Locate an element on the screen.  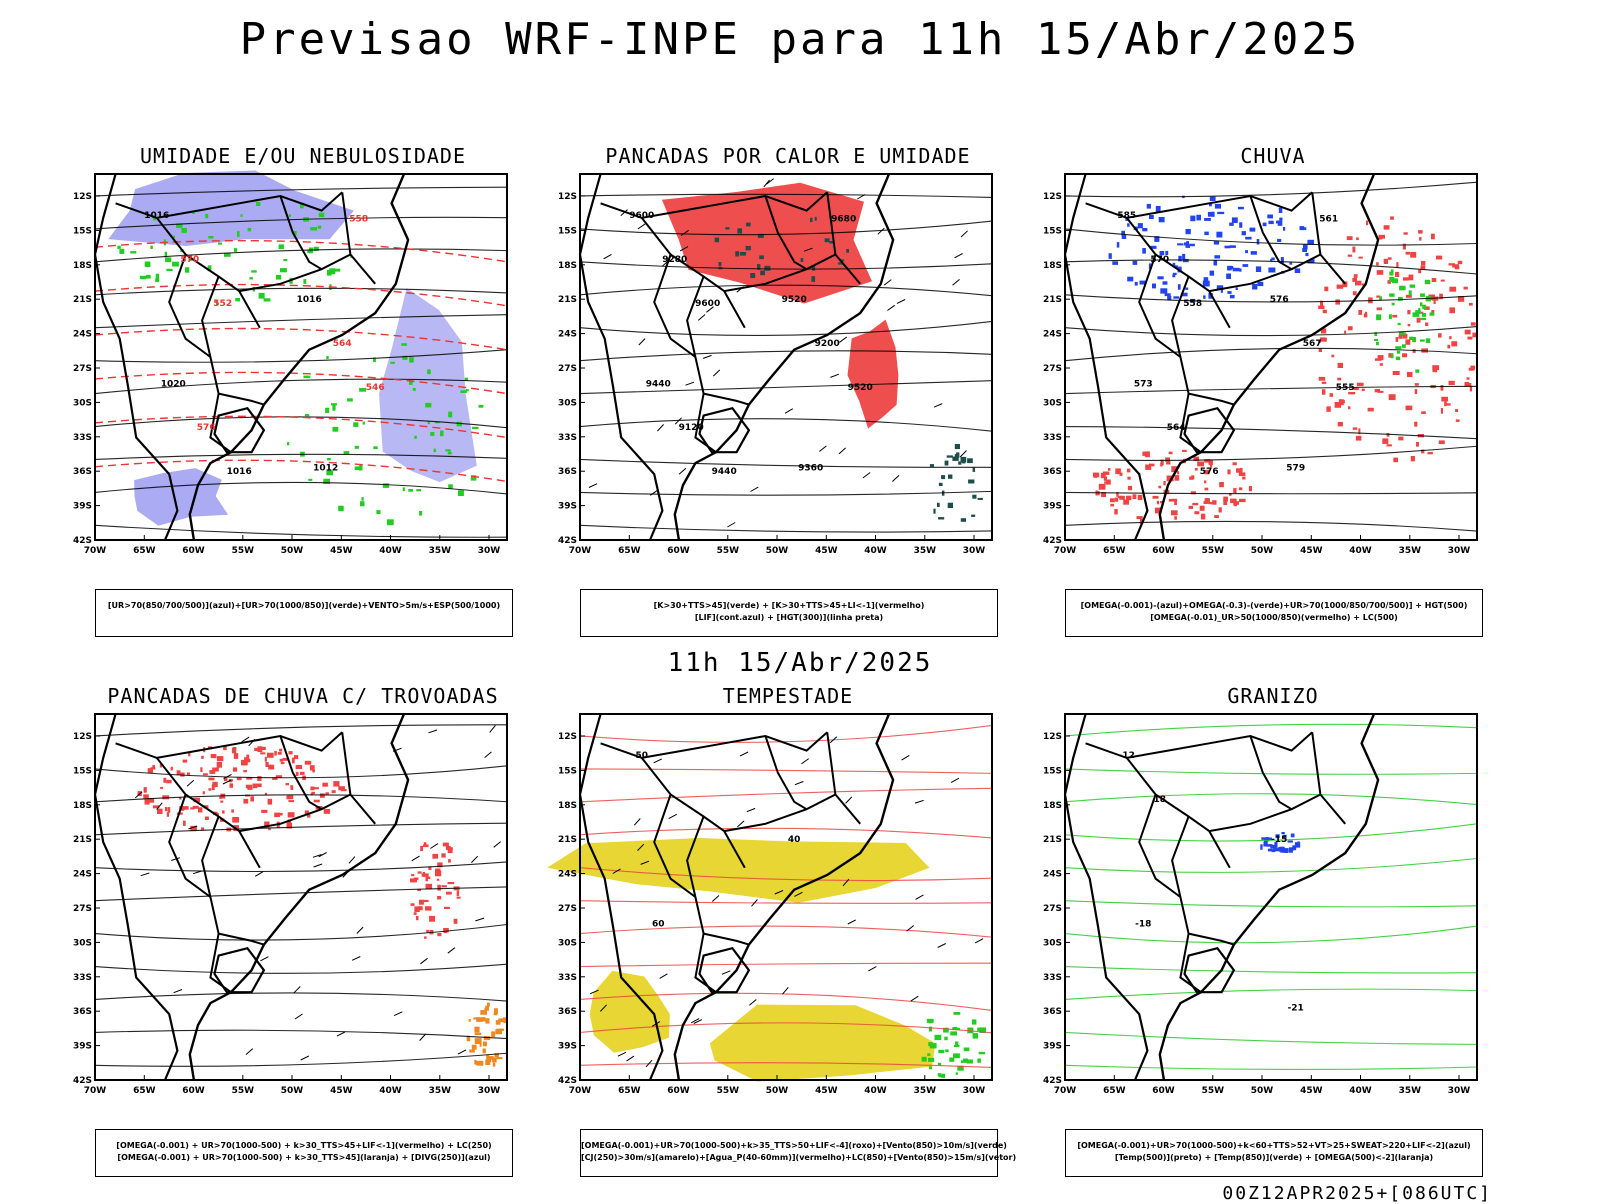
contour-label: 9280 is located at coordinates (674, 260).